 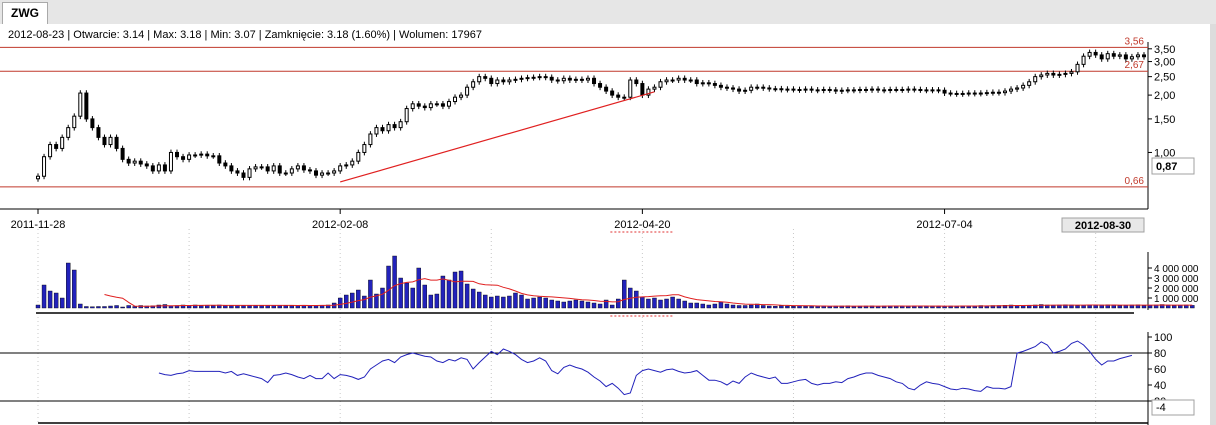 What do you see at coordinates (497, 137) in the screenshot?
I see `trendline` at bounding box center [497, 137].